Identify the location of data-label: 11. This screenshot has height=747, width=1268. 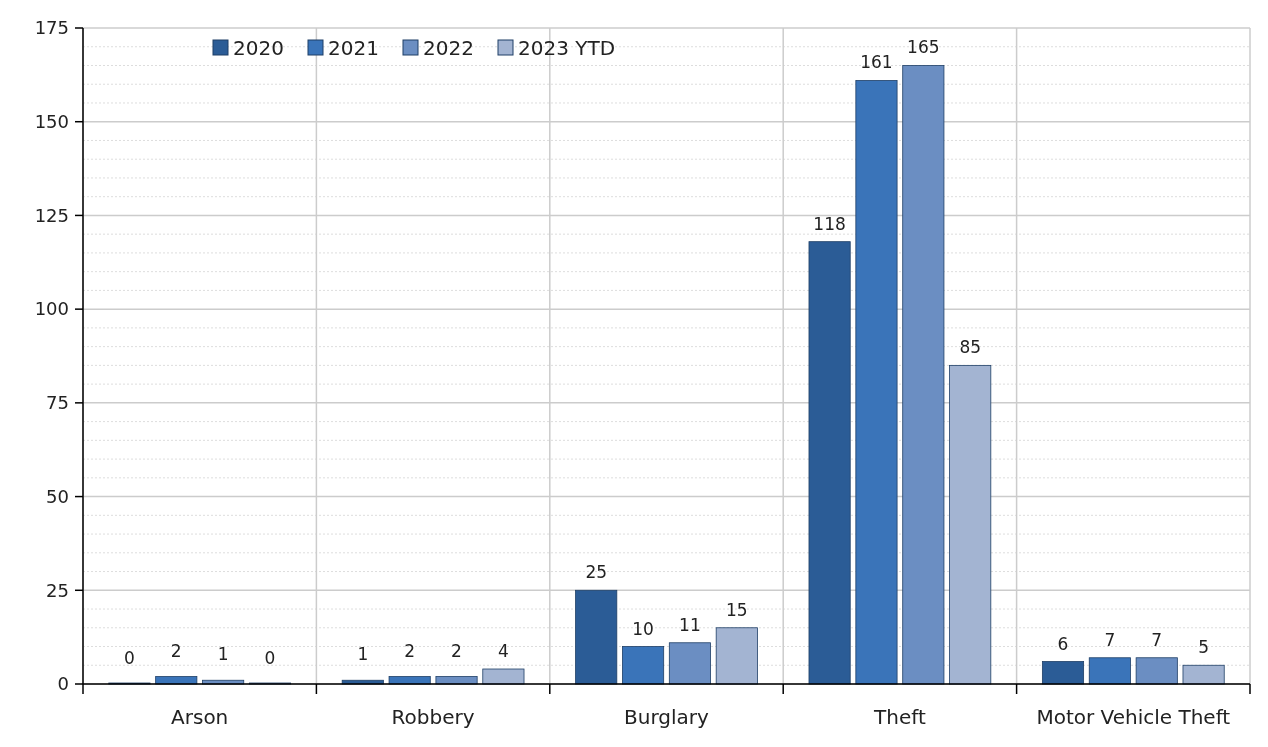
(690, 624).